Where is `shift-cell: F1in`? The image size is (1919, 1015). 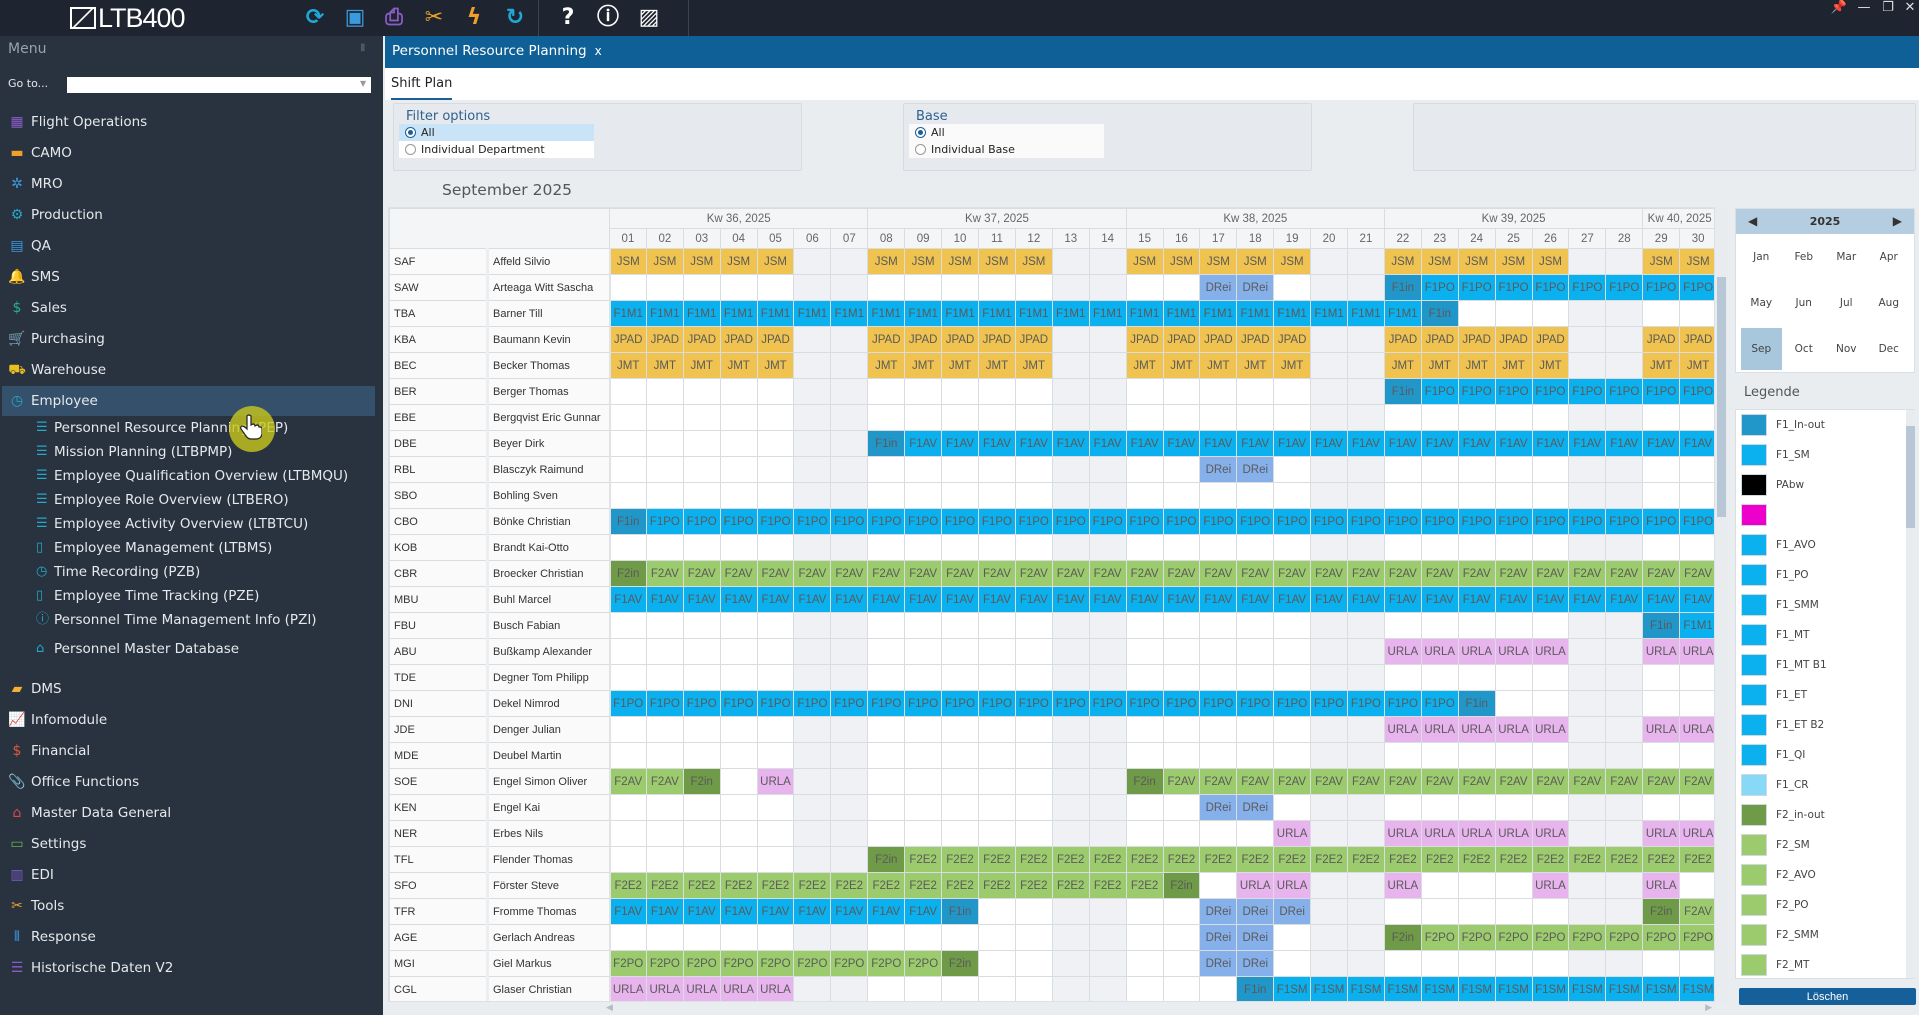 shift-cell: F1in is located at coordinates (628, 521).